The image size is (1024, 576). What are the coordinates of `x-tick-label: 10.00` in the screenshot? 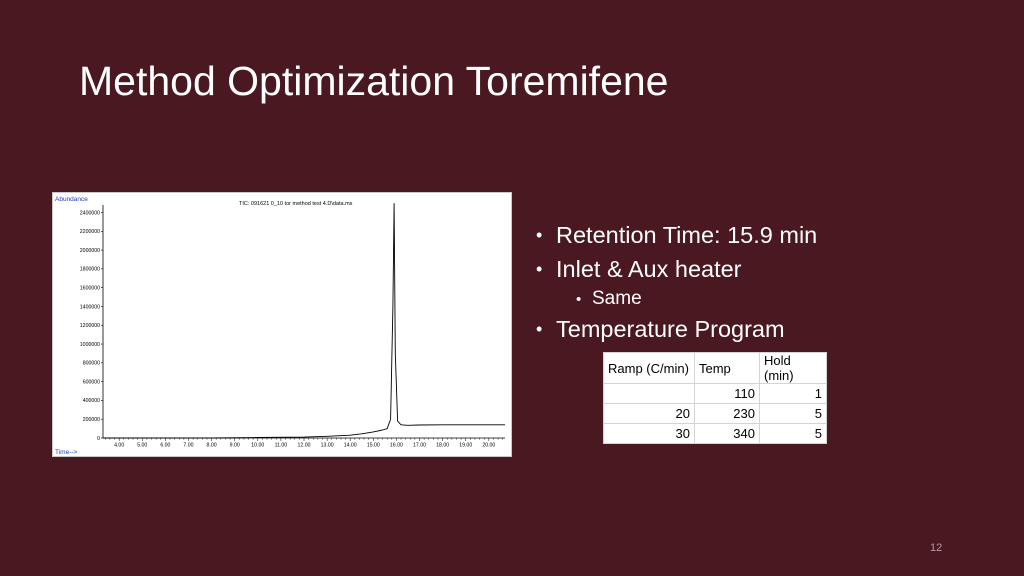 It's located at (257, 446).